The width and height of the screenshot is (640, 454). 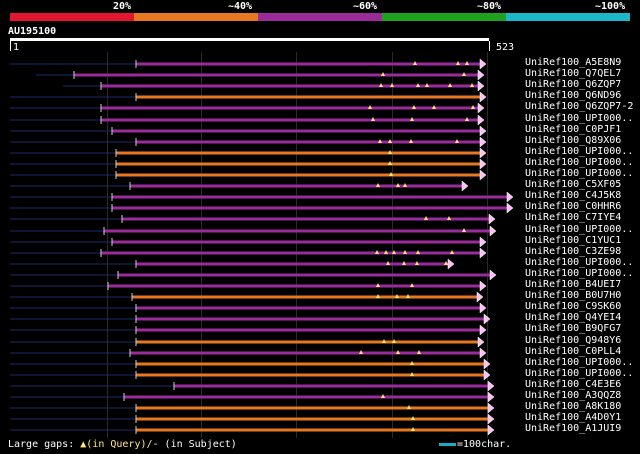 What do you see at coordinates (573, 251) in the screenshot?
I see `hit-label: UniRef100_C3ZE98` at bounding box center [573, 251].